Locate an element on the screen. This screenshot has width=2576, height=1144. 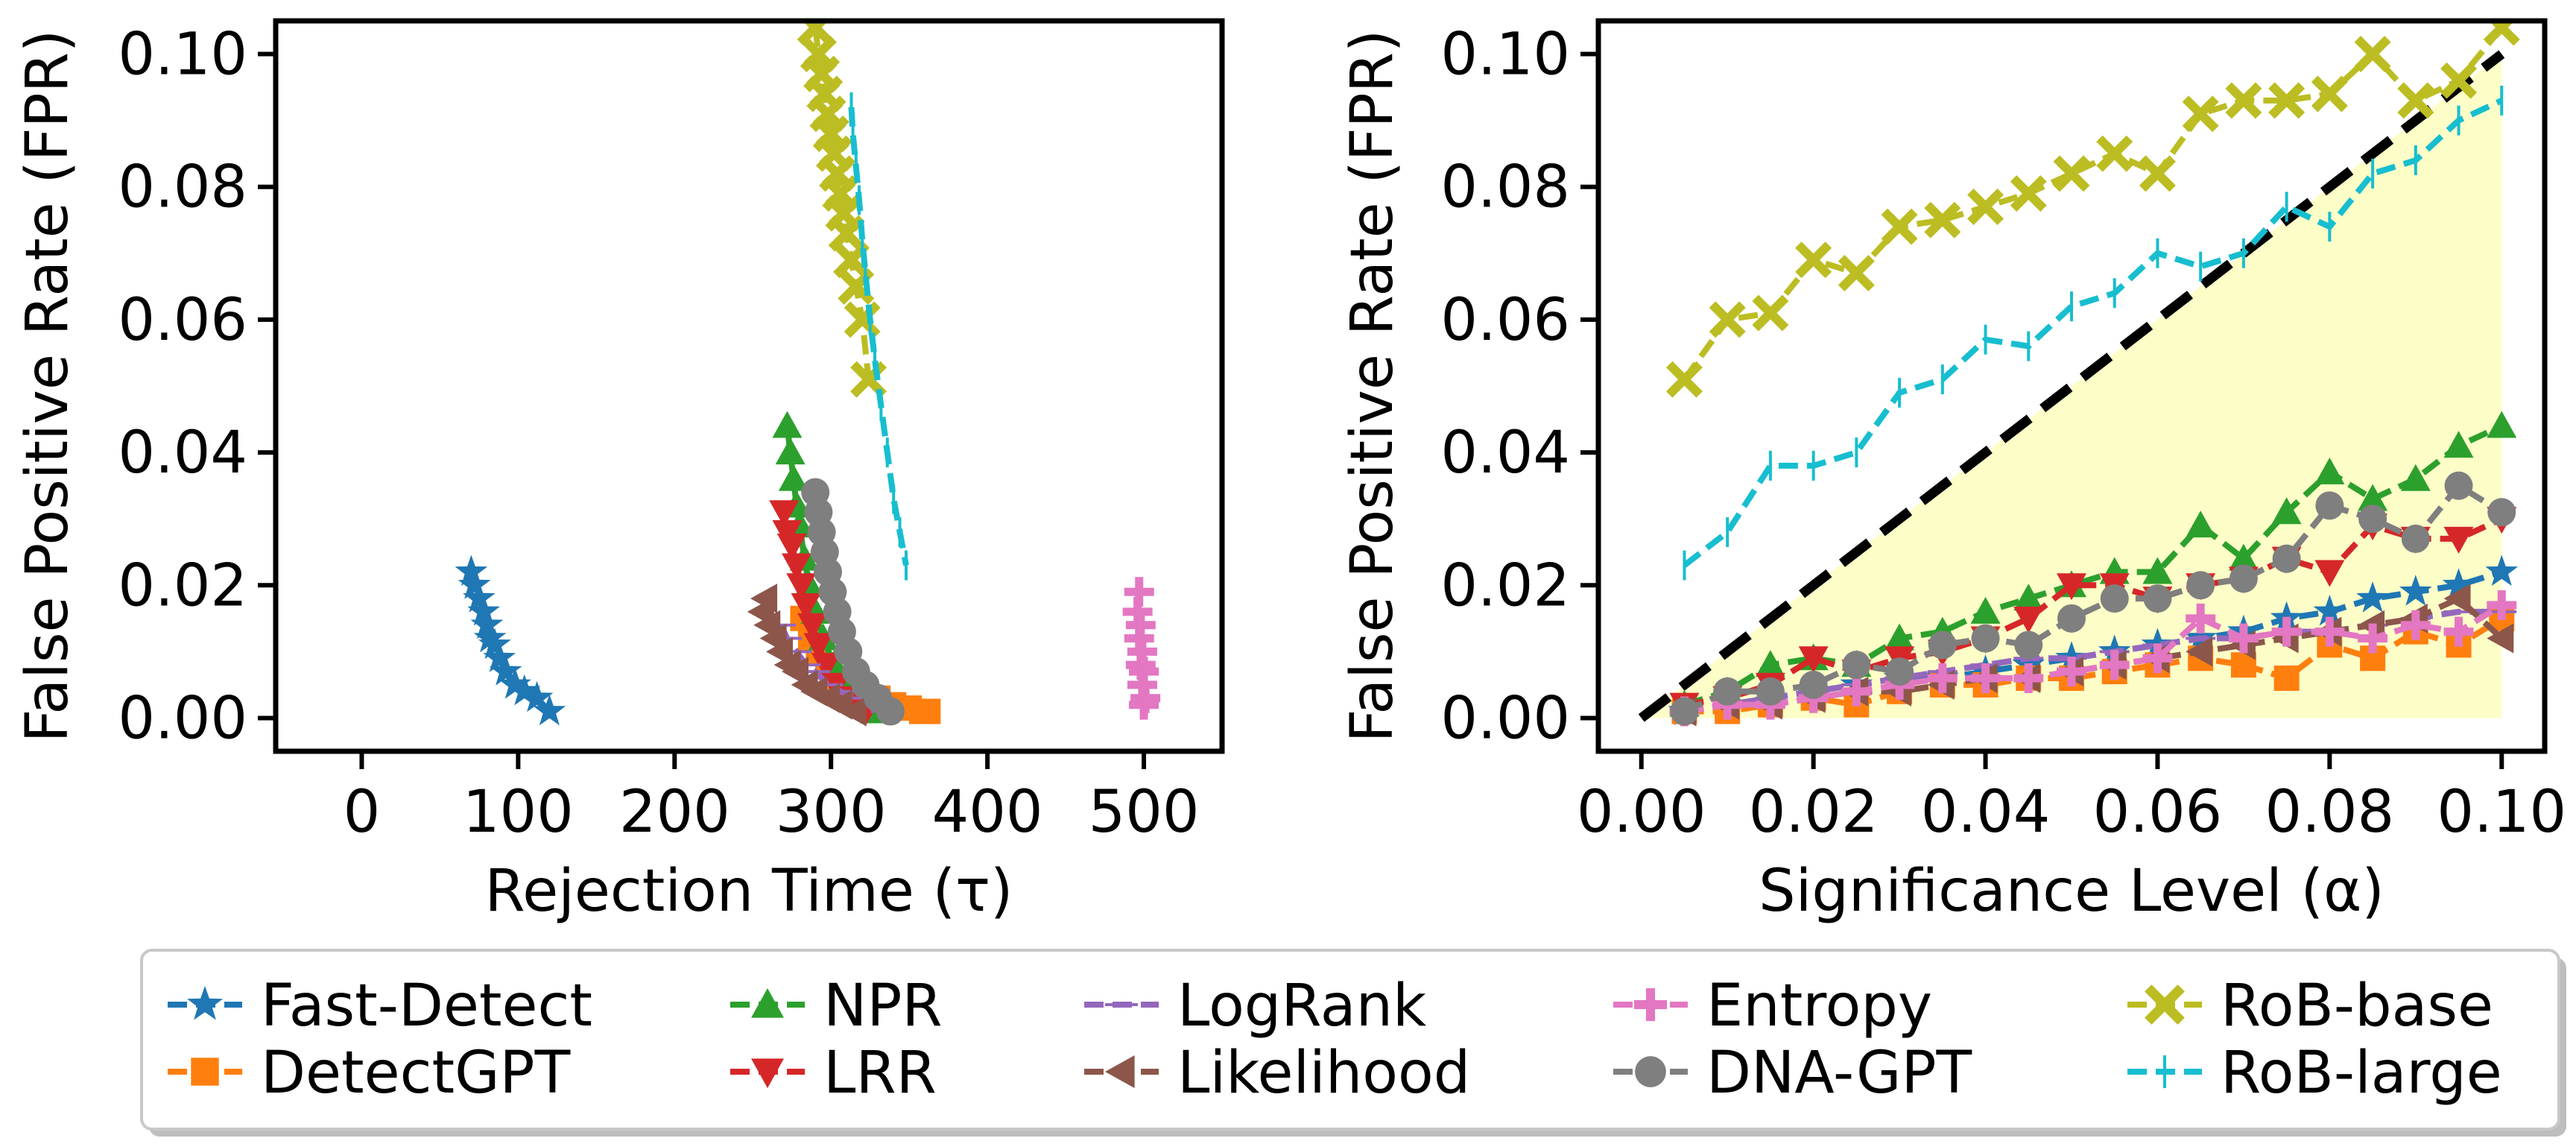
right-series-dna-gpt is located at coordinates (2093, 598).